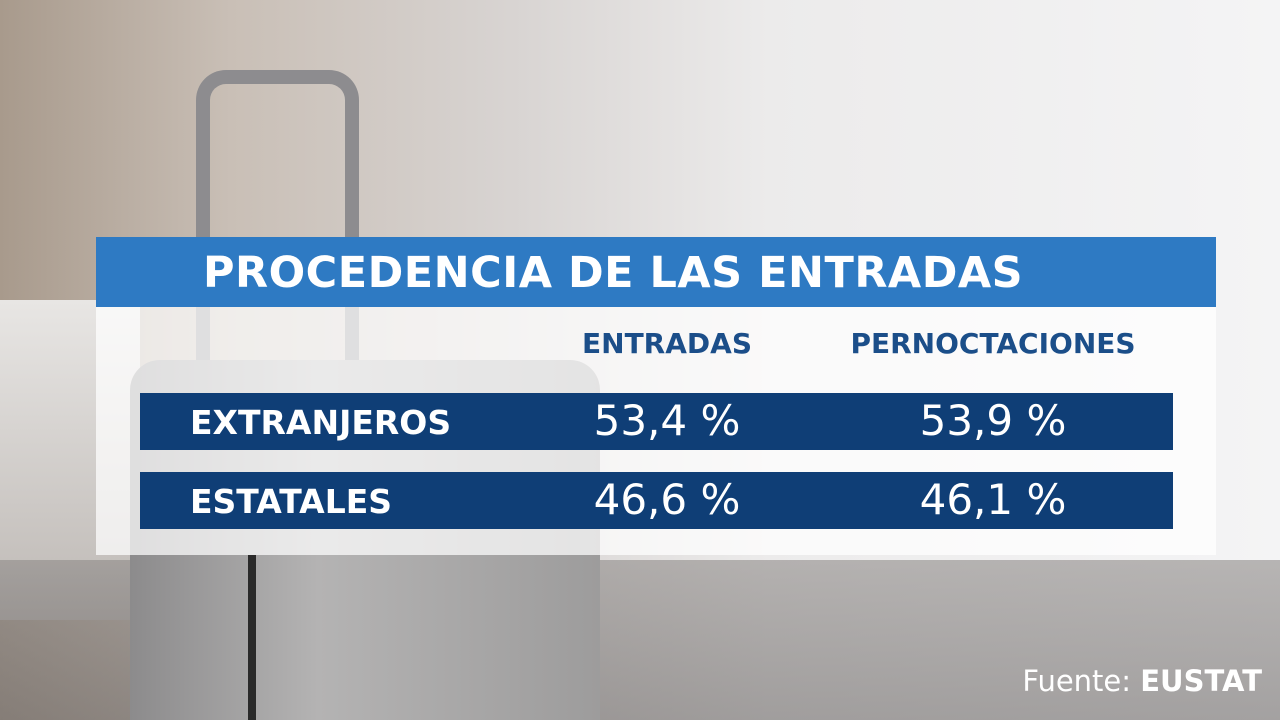 This screenshot has height=720, width=1280. I want to click on title-bar, so click(656, 272).